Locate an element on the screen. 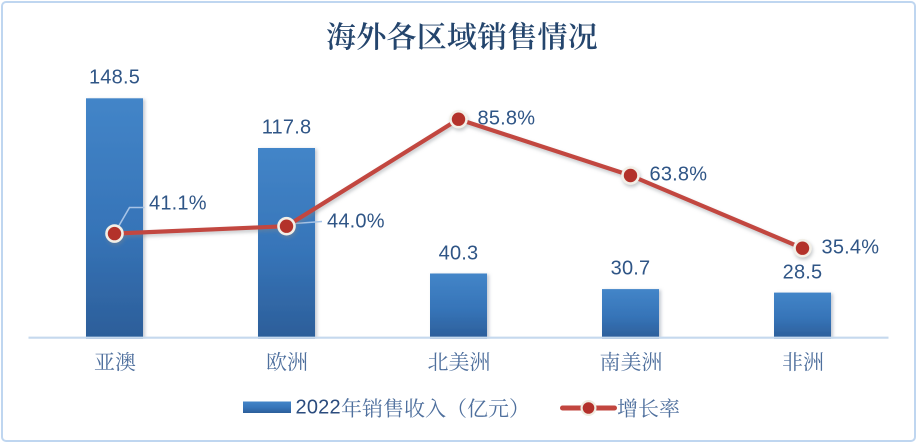 The image size is (917, 443). growth-label-4: 35.4% is located at coordinates (850, 247).